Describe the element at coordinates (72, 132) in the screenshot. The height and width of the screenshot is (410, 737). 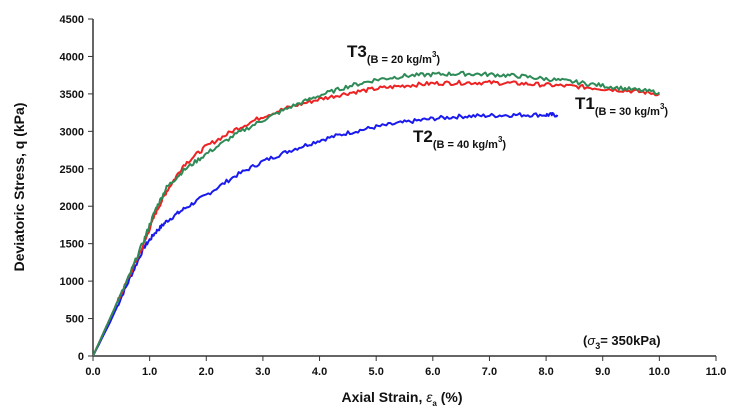
I see `y-tick-label: 3000` at that location.